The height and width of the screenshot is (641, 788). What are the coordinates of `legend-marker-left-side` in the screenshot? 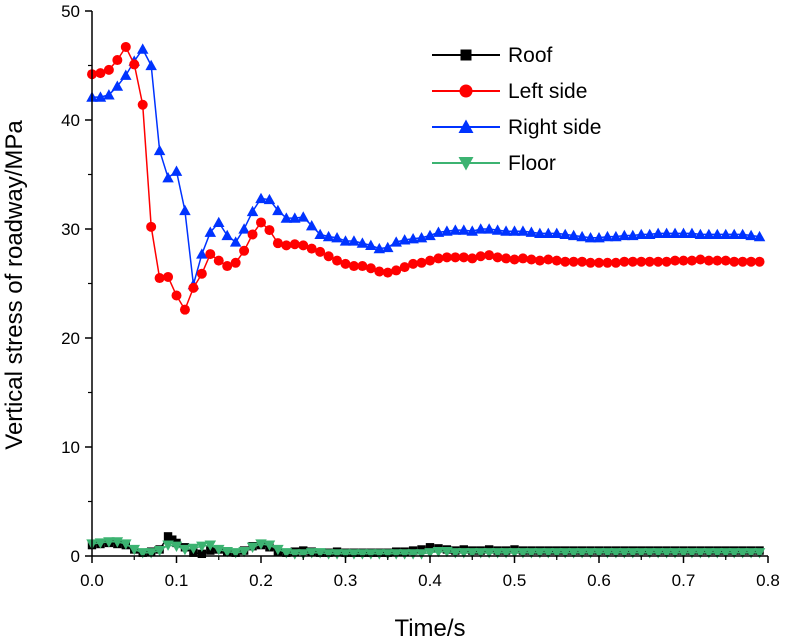 It's located at (466, 91).